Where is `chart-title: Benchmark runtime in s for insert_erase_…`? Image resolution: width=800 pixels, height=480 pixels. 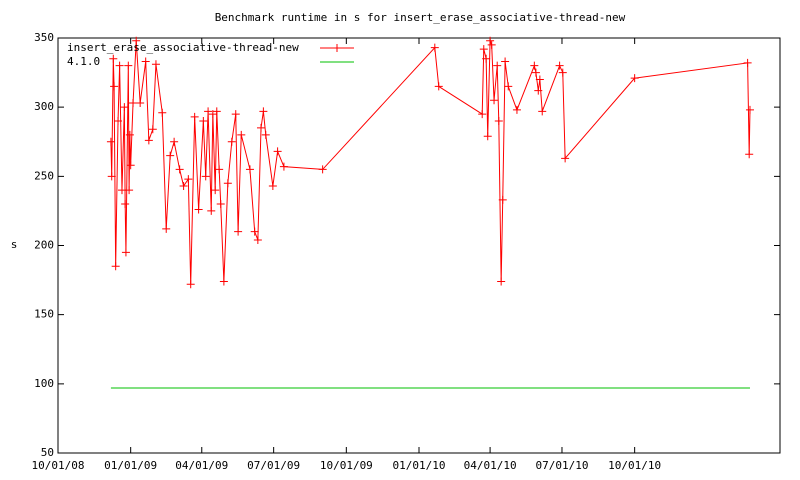
chart-title: Benchmark runtime in s for insert_erase_… is located at coordinates (420, 17).